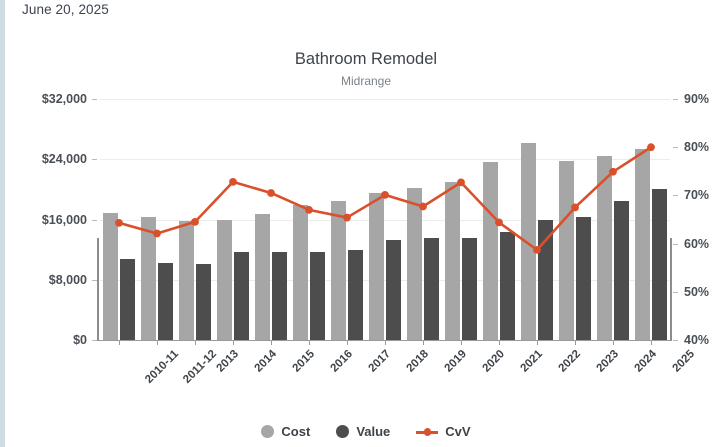 This screenshot has width=727, height=447. Describe the element at coordinates (646, 361) in the screenshot. I see `x-axis-tick-label: 2024` at that location.